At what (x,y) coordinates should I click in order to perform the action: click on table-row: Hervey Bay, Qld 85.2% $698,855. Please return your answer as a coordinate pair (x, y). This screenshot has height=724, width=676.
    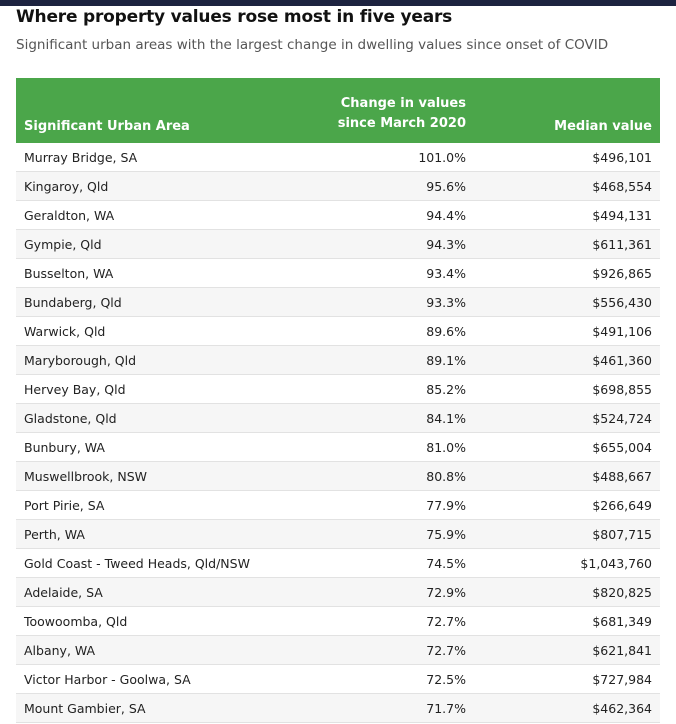
    Looking at the image, I should click on (338, 389).